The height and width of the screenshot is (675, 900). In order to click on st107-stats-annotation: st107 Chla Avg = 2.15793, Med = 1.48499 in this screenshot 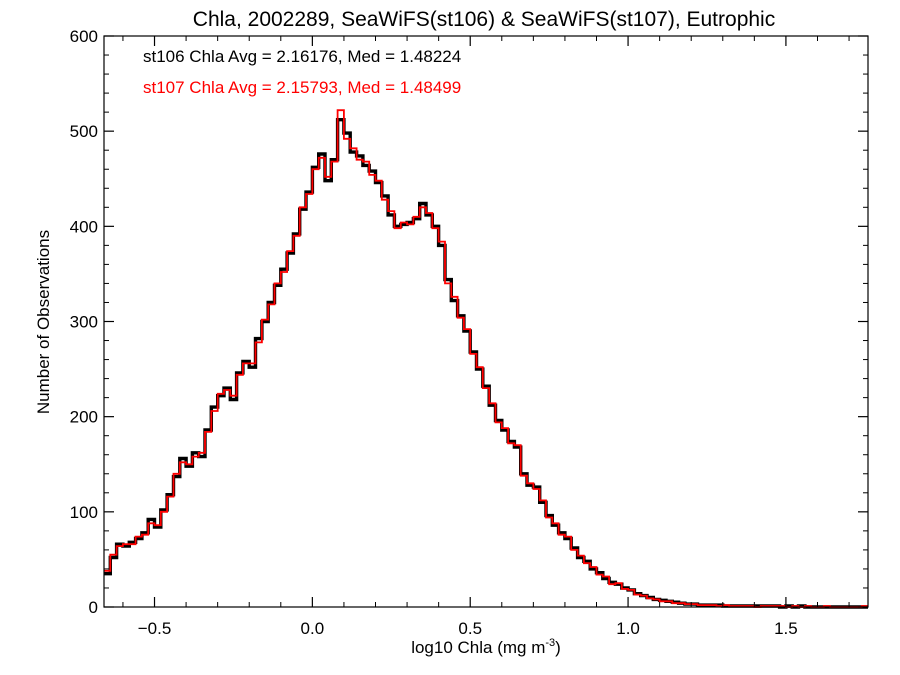, I will do `click(302, 87)`.